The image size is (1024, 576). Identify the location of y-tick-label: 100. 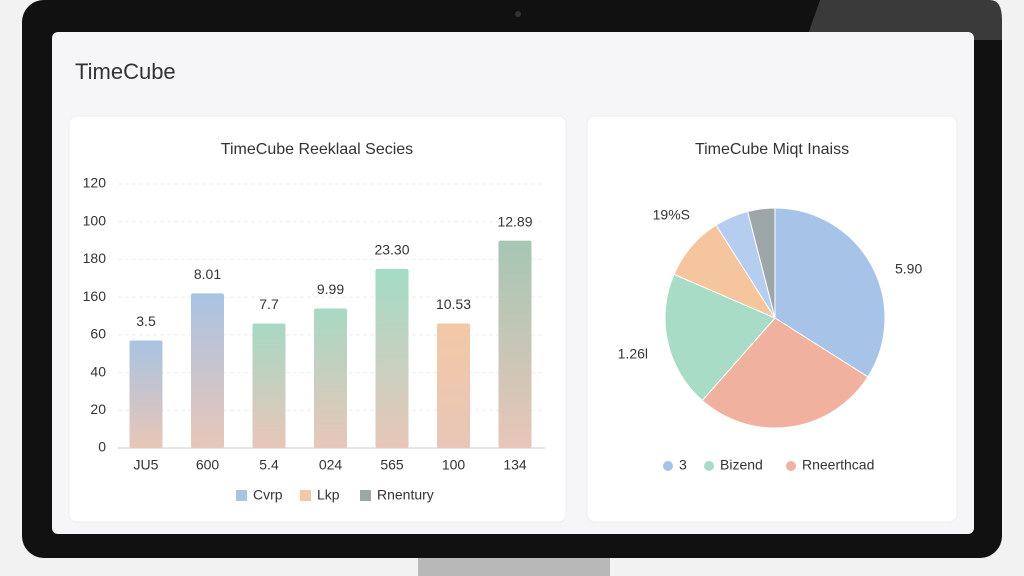
(95, 220).